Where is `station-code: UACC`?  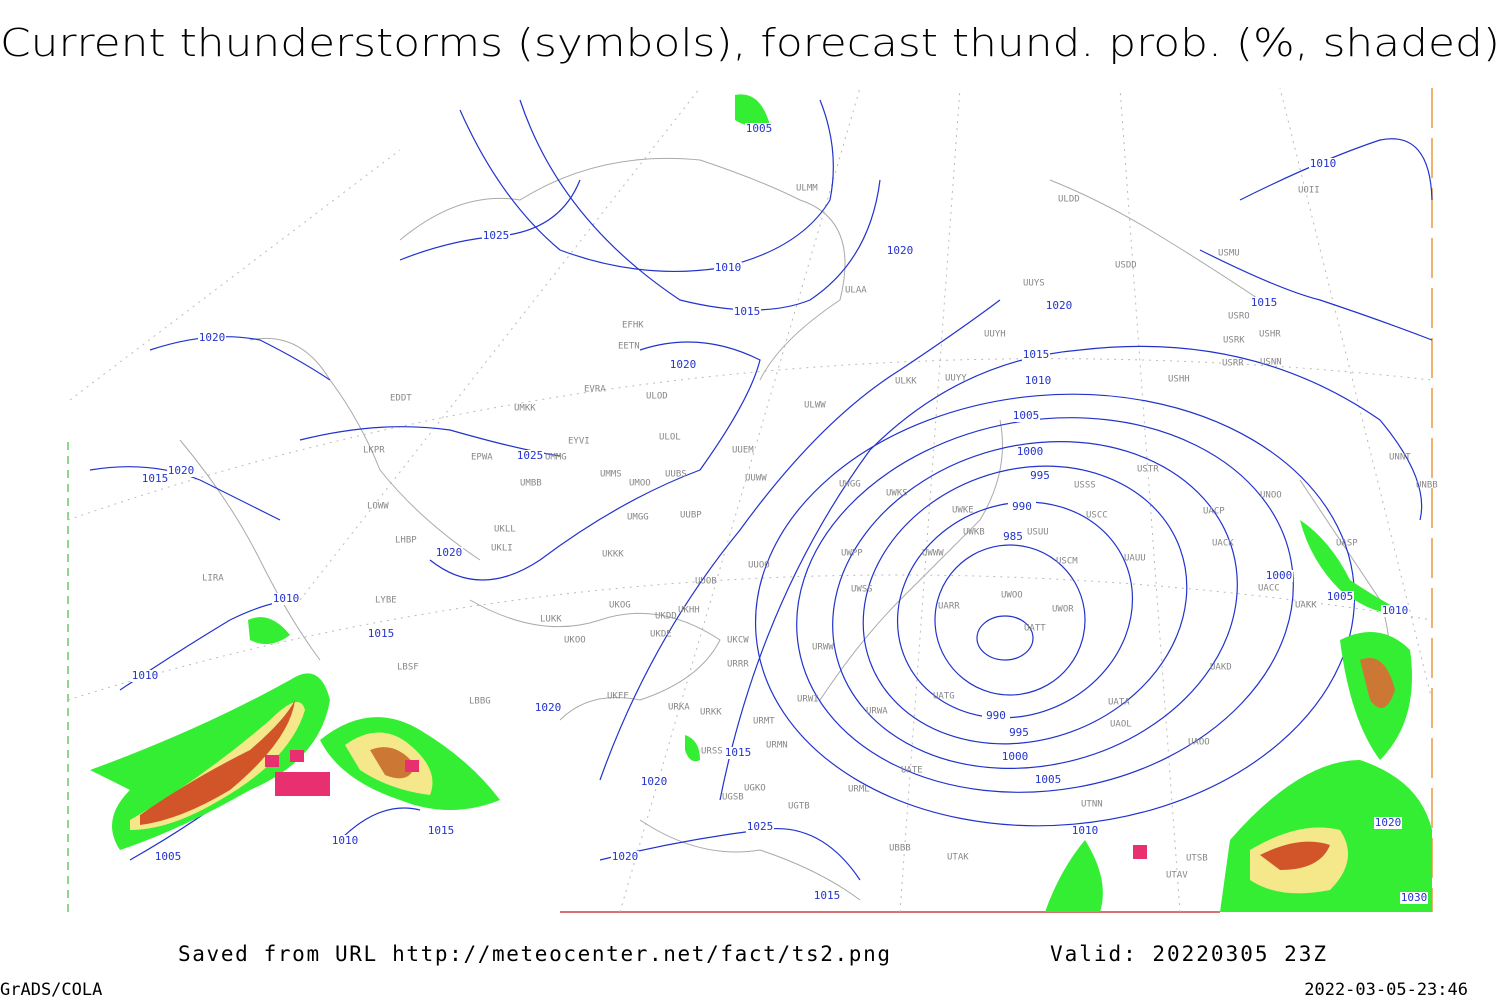 station-code: UACC is located at coordinates (1269, 589).